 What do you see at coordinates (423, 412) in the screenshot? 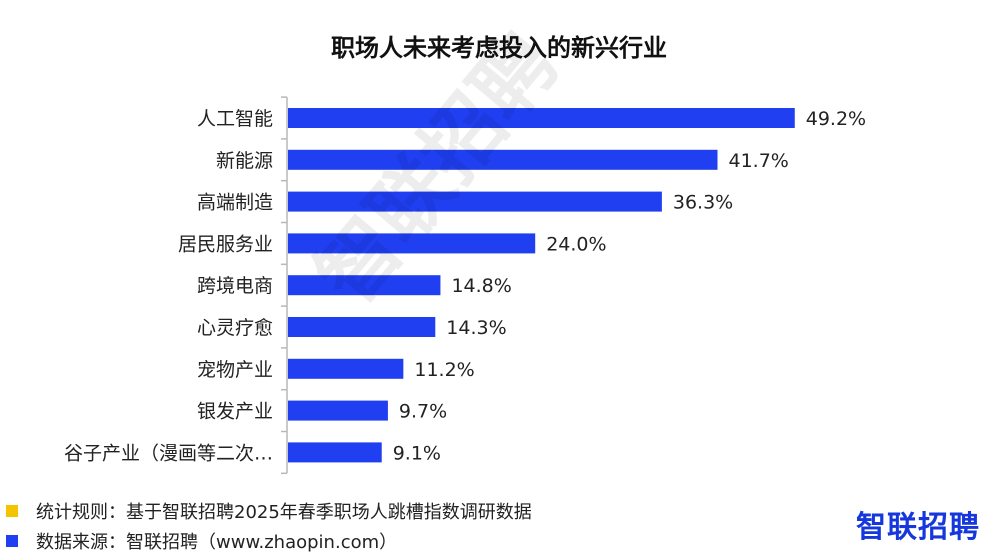
I see `value-label: 9.7%` at bounding box center [423, 412].